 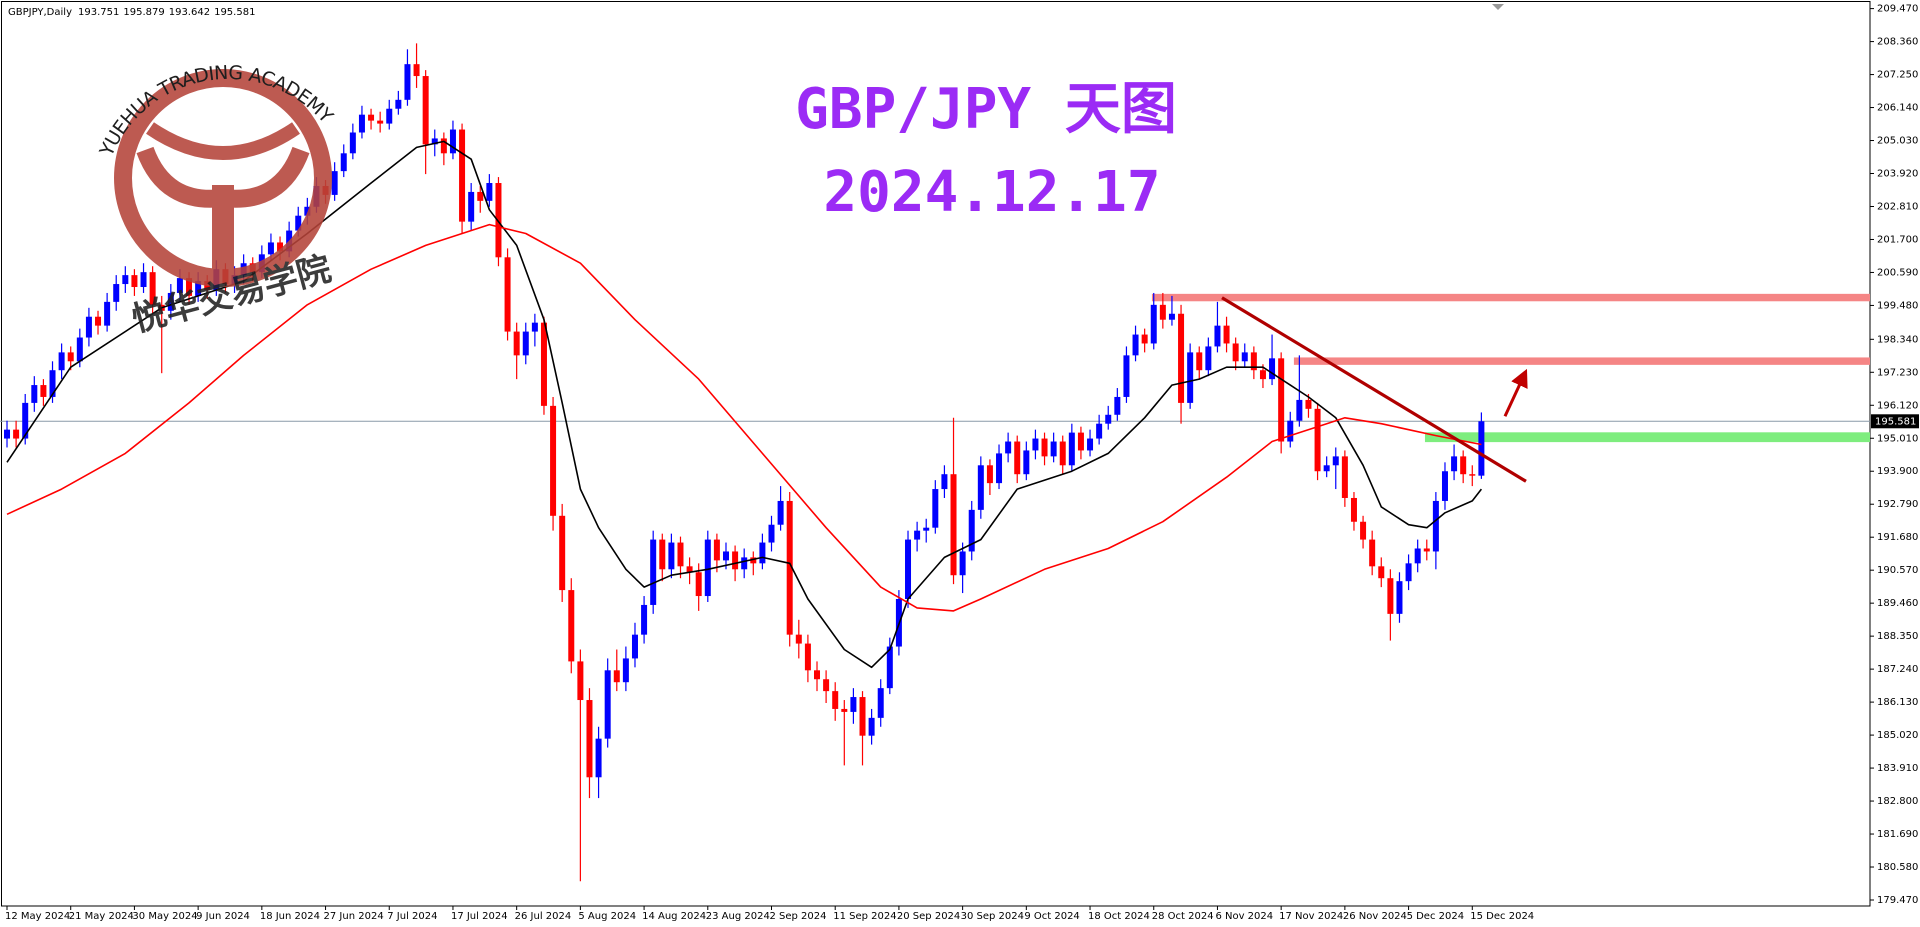 I want to click on y-tick-label: 208.360, so click(x=1897, y=42).